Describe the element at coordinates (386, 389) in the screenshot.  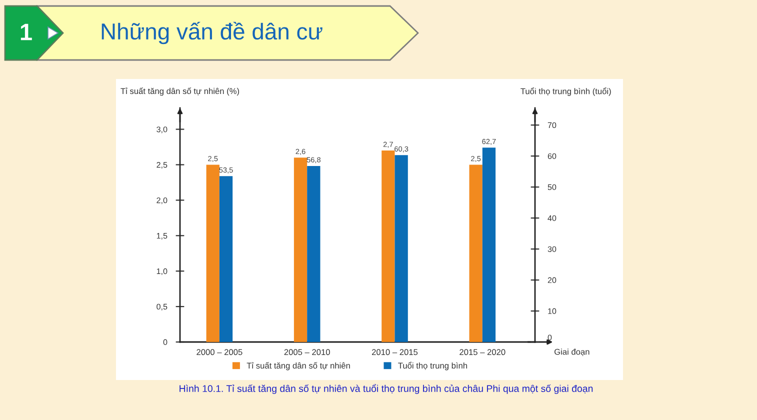
I see `text: Hình 10.1. Tỉ suất tăng dân số tự nhiên và tuổi thọ trung bình của châu Phi qua một số giai đoạn` at that location.